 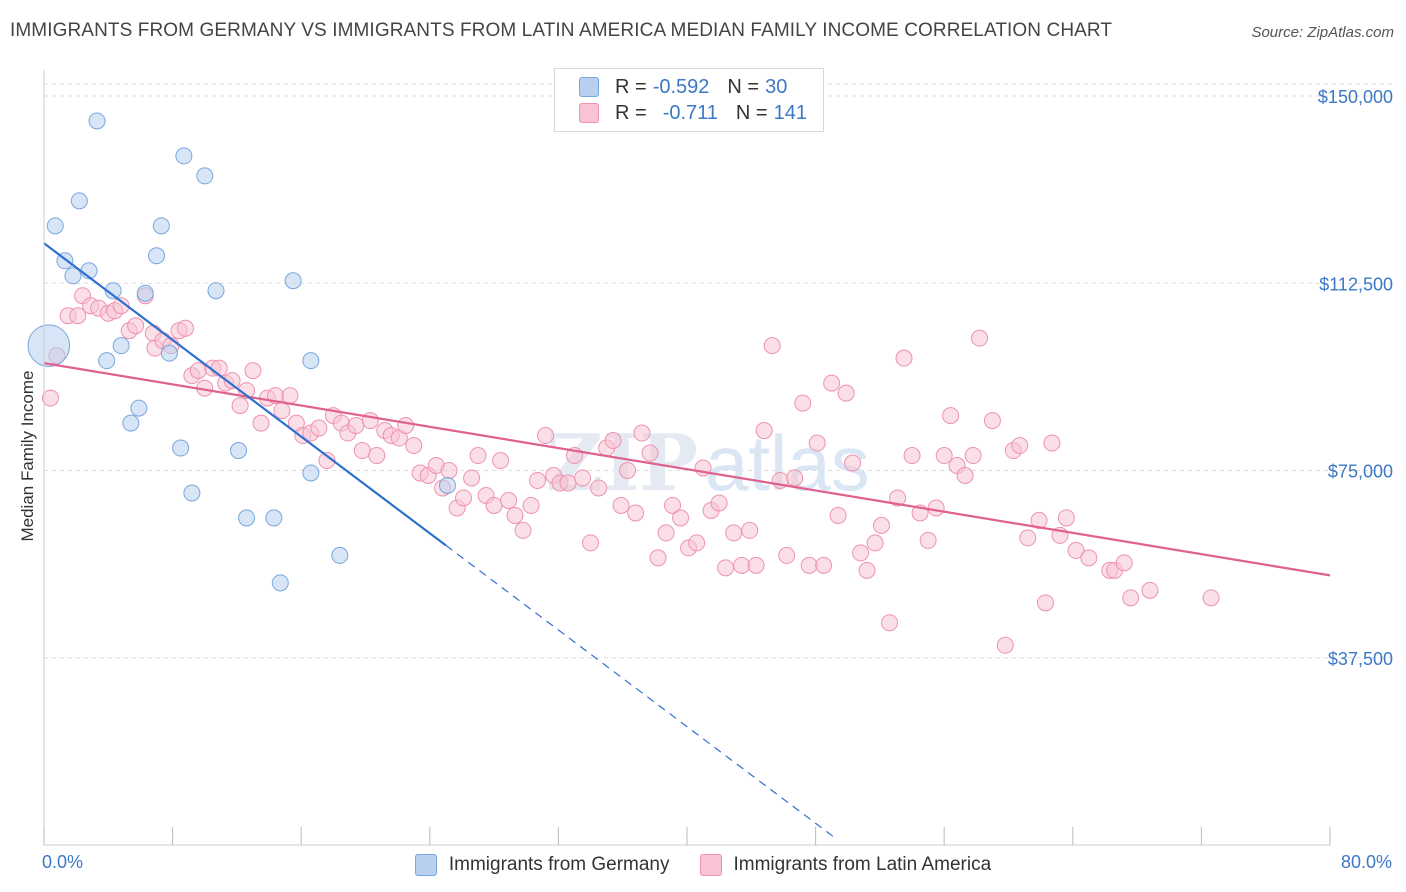 What do you see at coordinates (790, 112) in the screenshot?
I see `n-value: 141` at bounding box center [790, 112].